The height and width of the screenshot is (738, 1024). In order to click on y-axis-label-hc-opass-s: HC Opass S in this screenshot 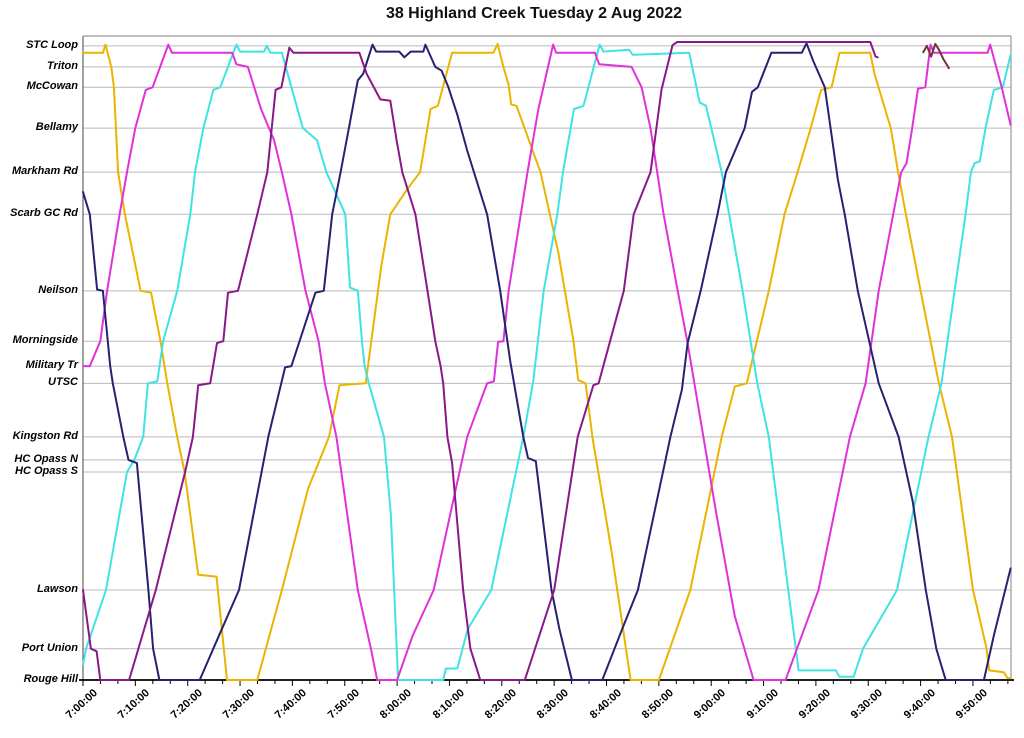, I will do `click(46, 471)`.